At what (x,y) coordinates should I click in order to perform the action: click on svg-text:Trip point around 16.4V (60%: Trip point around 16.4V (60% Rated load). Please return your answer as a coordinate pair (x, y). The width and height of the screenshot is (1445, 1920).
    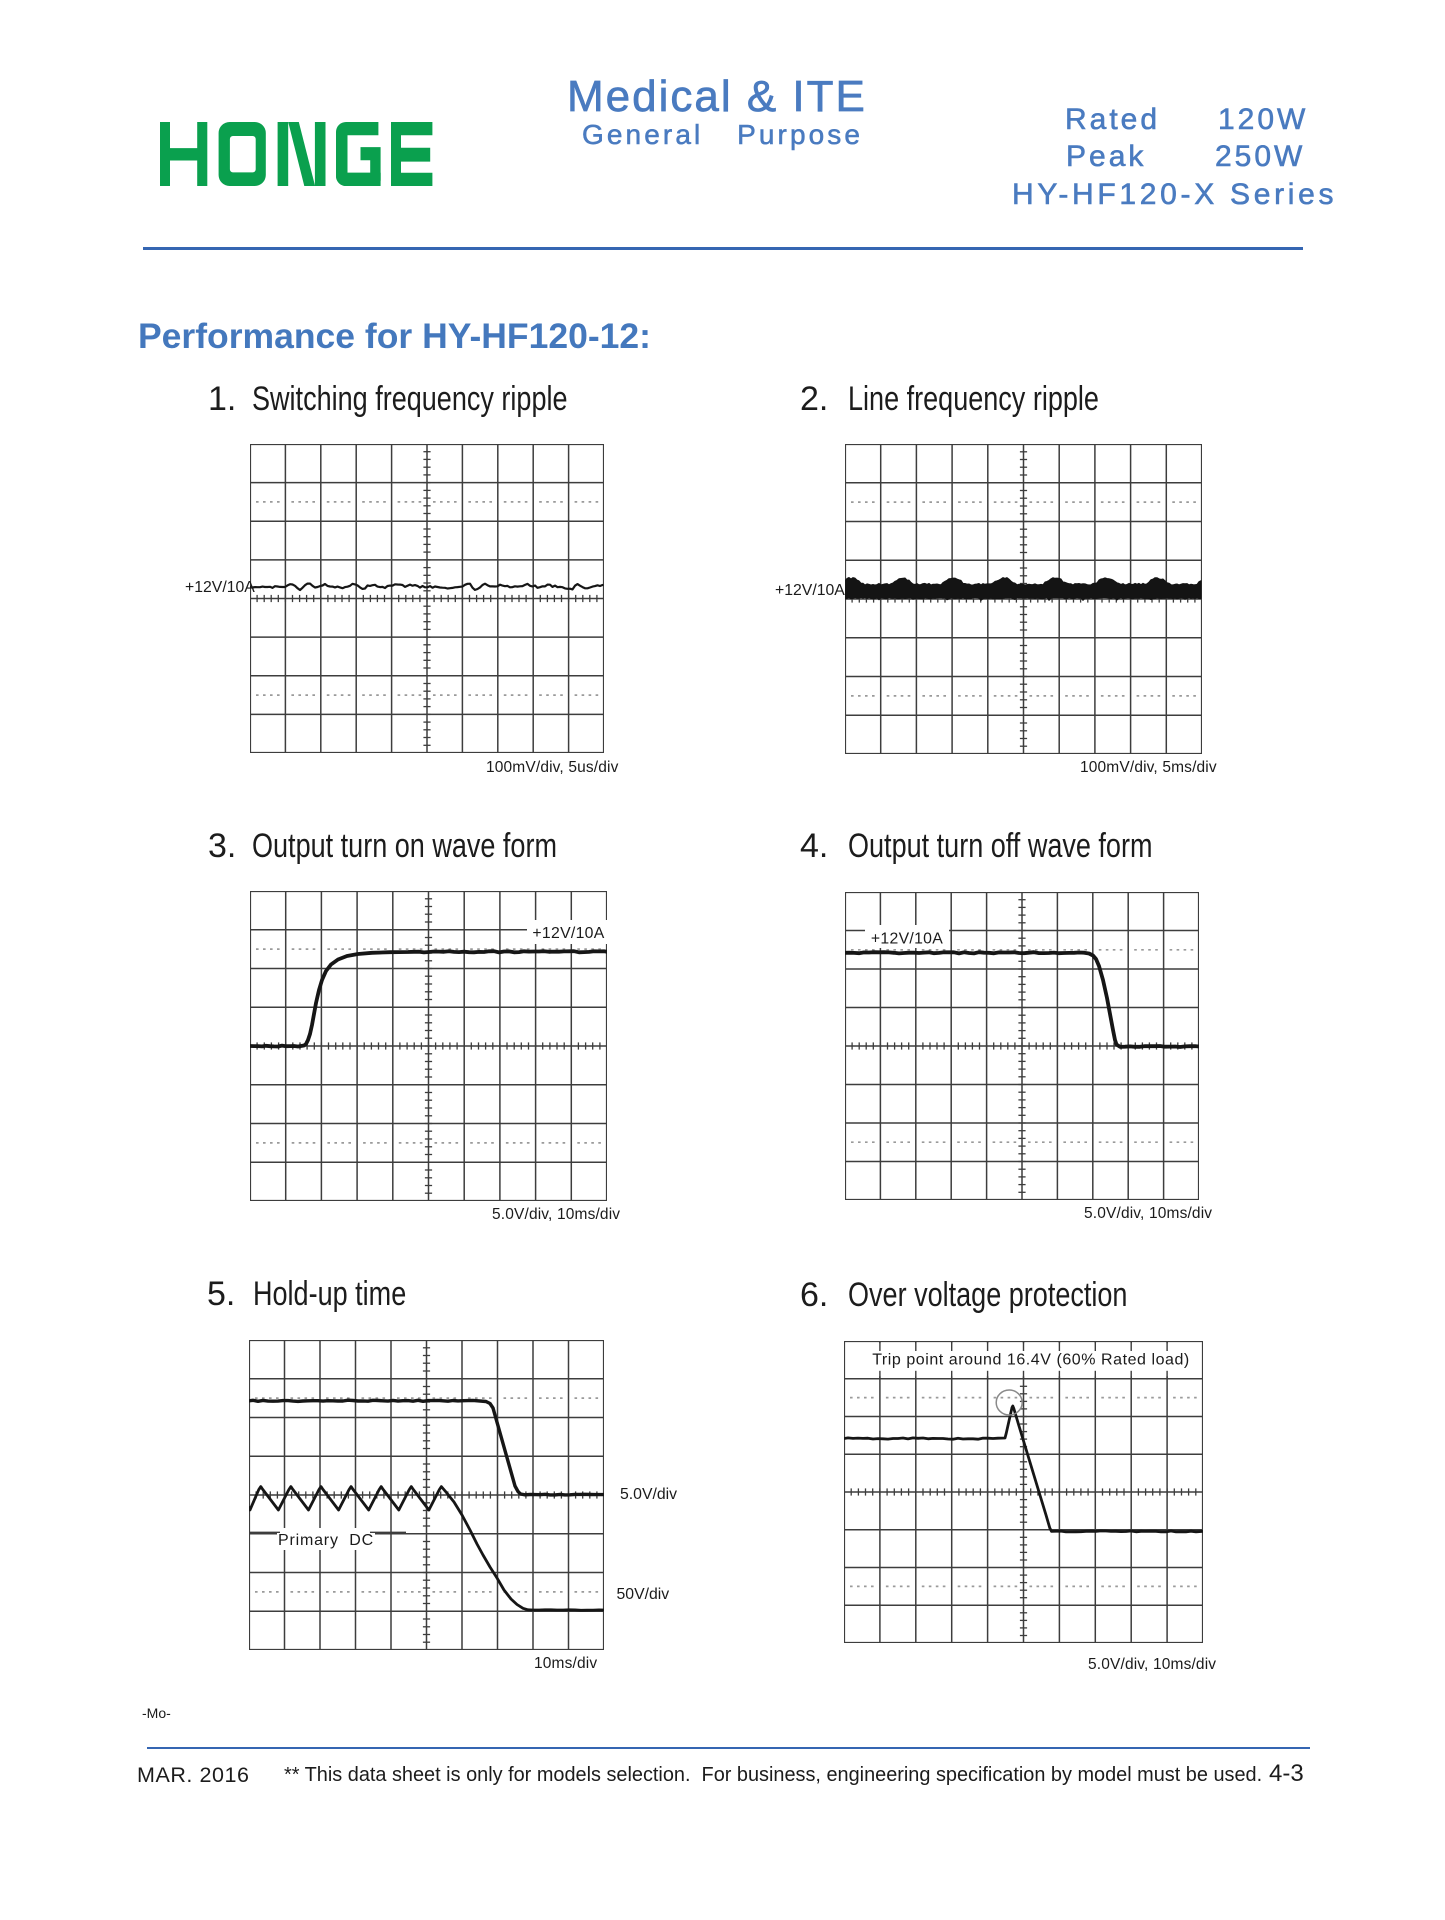
    Looking at the image, I should click on (1031, 1360).